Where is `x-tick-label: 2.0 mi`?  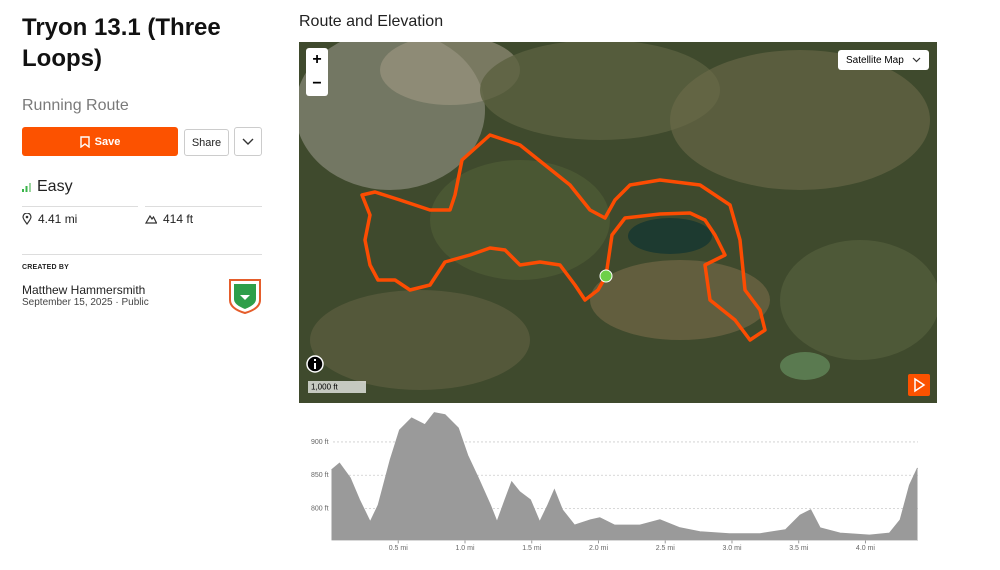
x-tick-label: 2.0 mi is located at coordinates (599, 548).